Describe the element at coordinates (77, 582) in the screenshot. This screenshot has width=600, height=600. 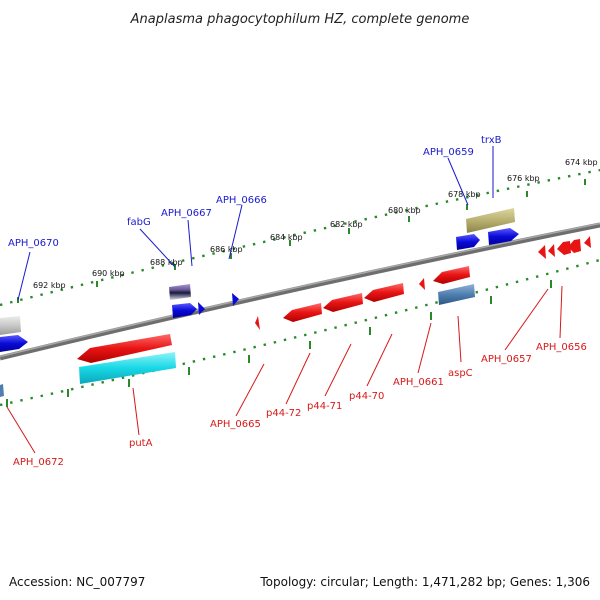
I see `accession-text: Accession: NC_007797` at that location.